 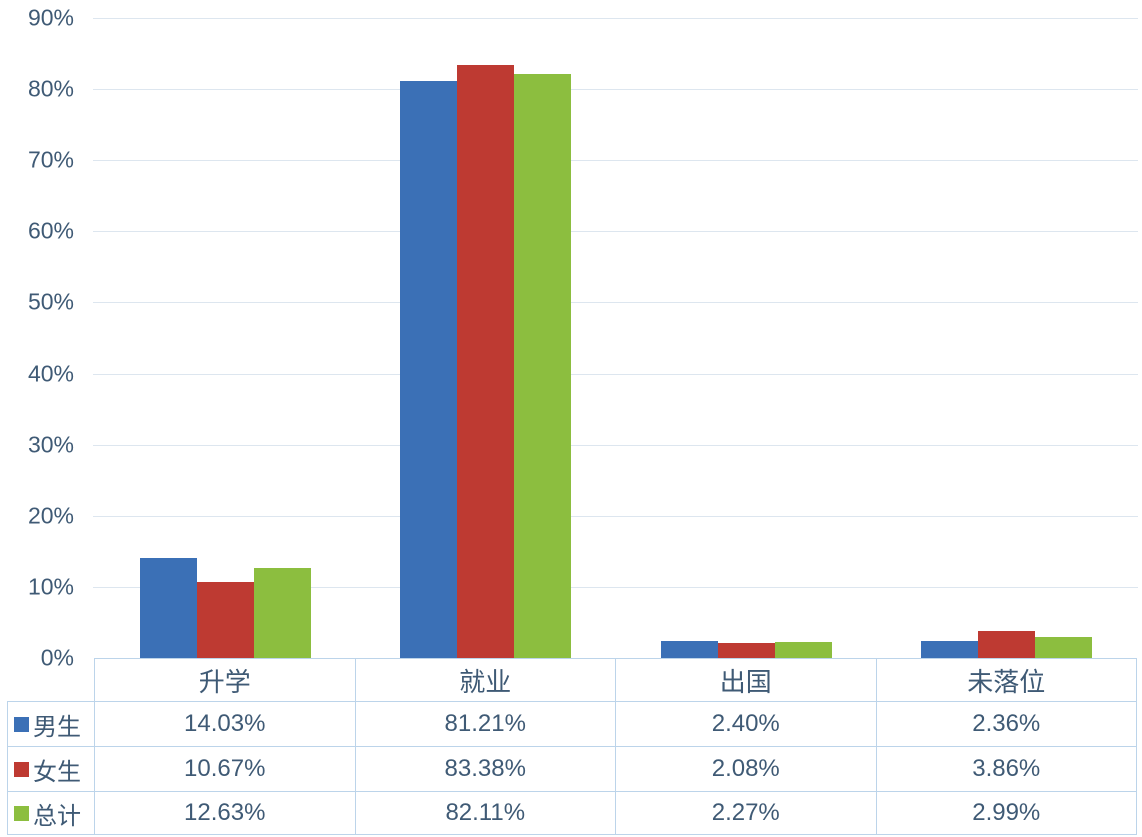 What do you see at coordinates (57, 816) in the screenshot?
I see `legend-label: 总计` at bounding box center [57, 816].